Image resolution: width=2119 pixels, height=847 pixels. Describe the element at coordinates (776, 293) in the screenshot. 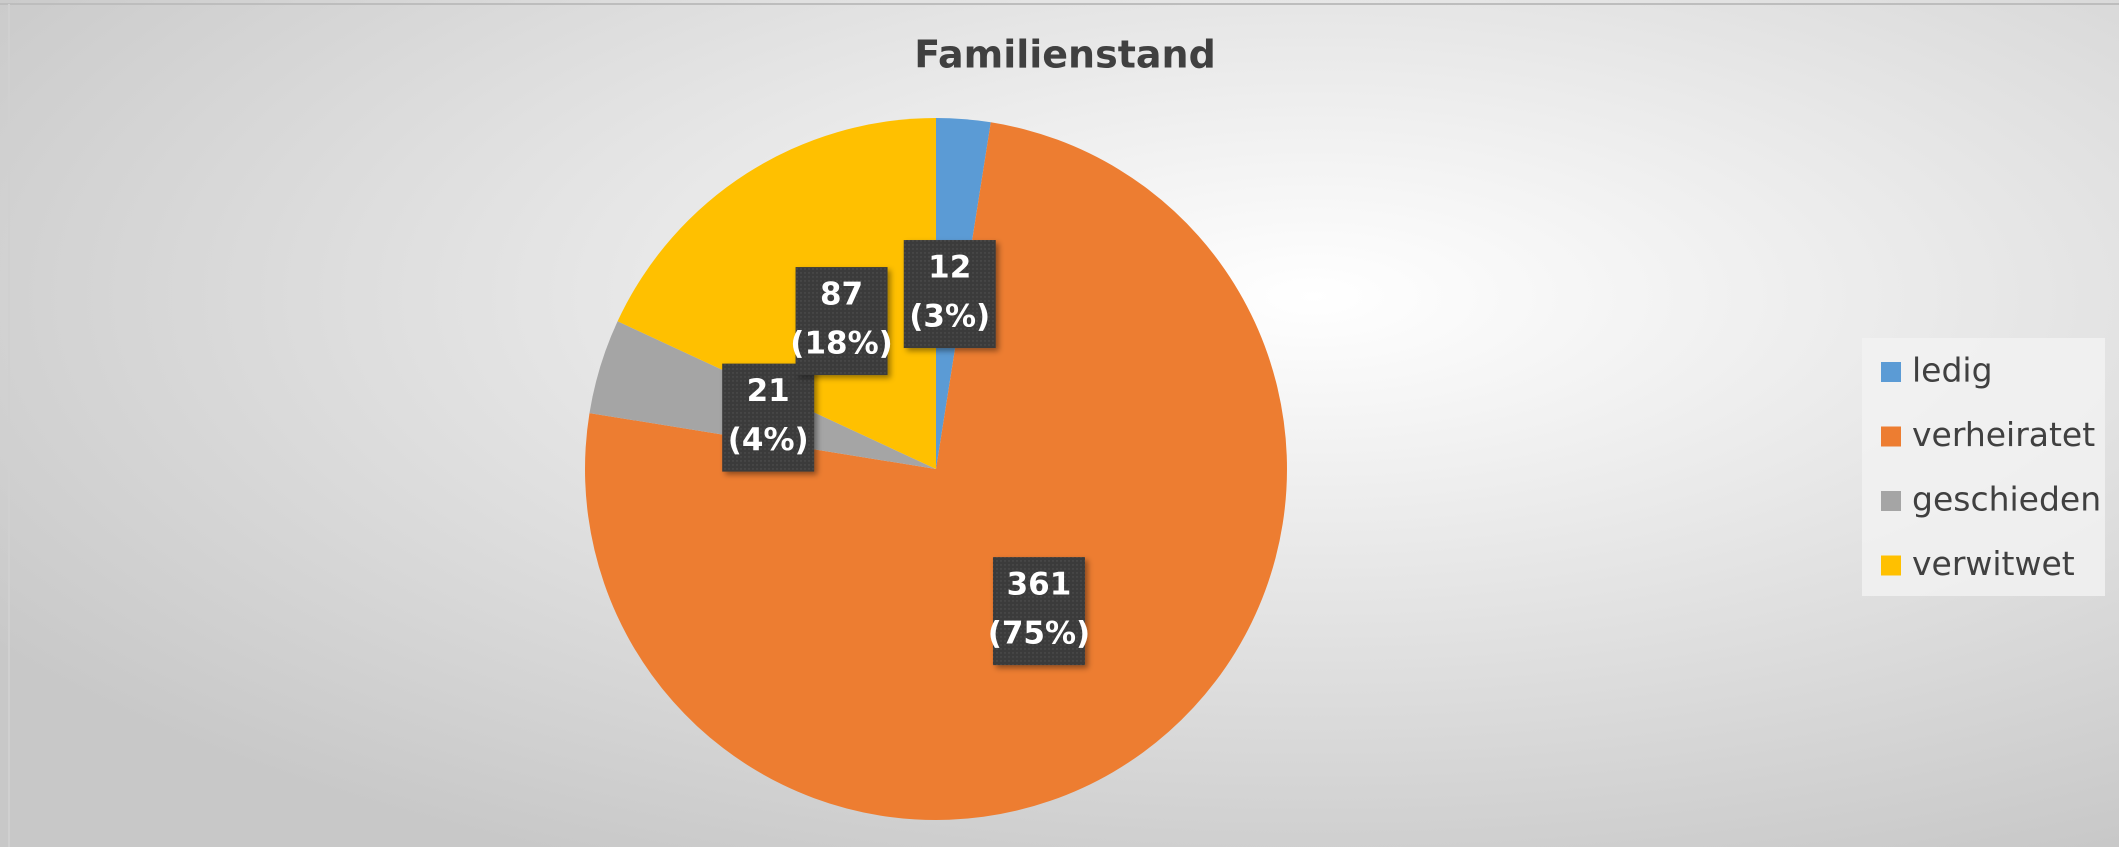

I see `slice` at that location.